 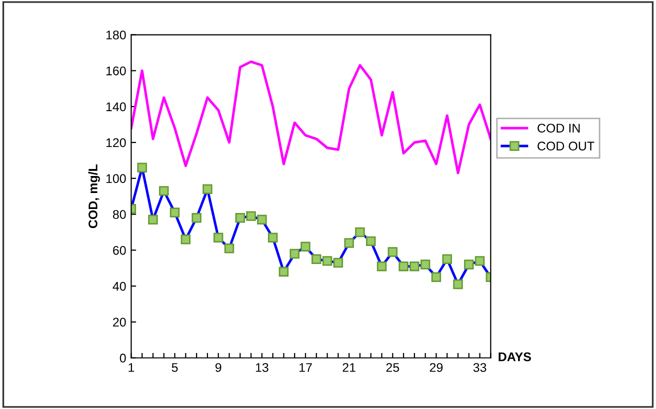 I want to click on y-tick-label: 60, so click(x=119, y=250).